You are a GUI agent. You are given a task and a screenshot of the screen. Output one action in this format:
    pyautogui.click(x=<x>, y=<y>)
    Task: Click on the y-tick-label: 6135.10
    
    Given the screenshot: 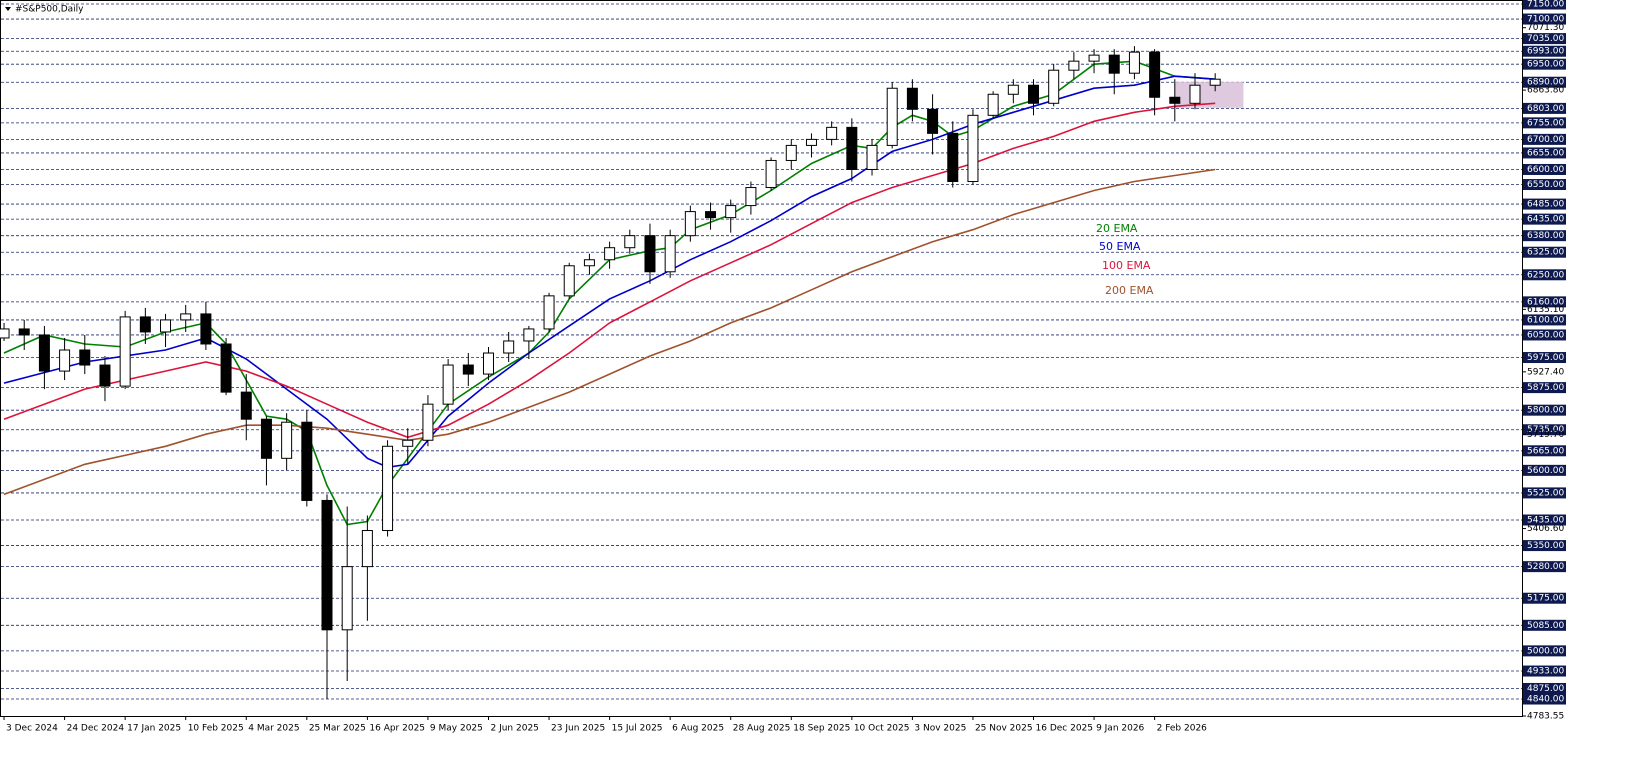 What is the action you would take?
    pyautogui.click(x=1545, y=310)
    